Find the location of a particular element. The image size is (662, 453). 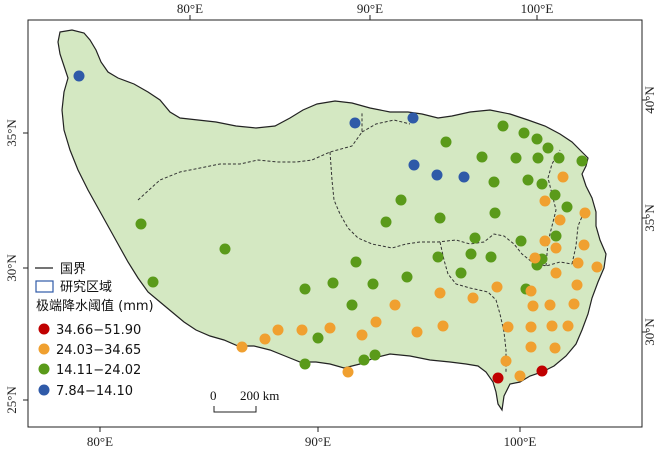

top-tick-90e: 90°E is located at coordinates (370, 8).